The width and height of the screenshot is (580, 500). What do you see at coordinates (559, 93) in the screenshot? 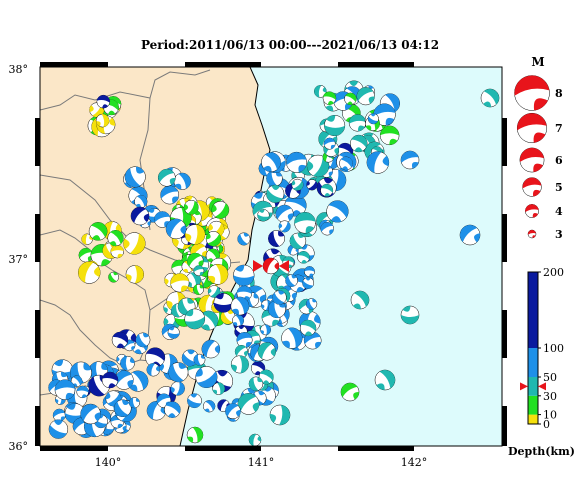
I see `magnitude-legend-label-8: 8` at bounding box center [559, 93].